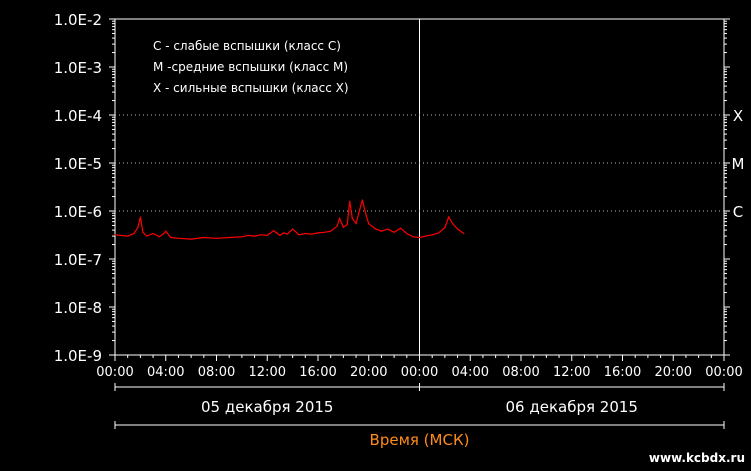 The image size is (751, 471). What do you see at coordinates (267, 407) in the screenshot?
I see `day-label: 05 декабря 2015` at bounding box center [267, 407].